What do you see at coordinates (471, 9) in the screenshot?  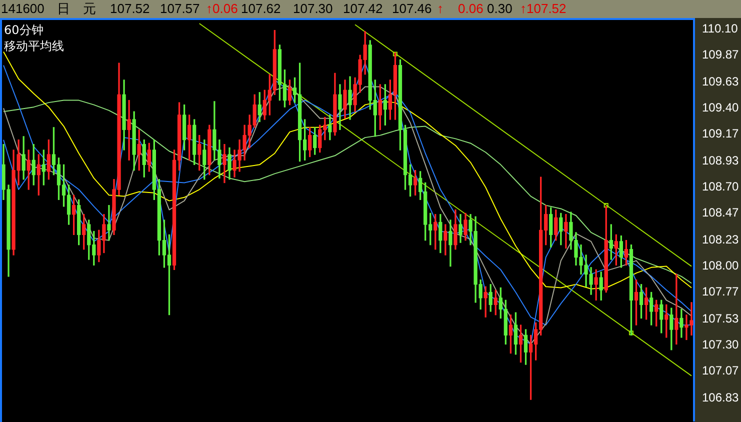 I see `text: 0.06` at bounding box center [471, 9].